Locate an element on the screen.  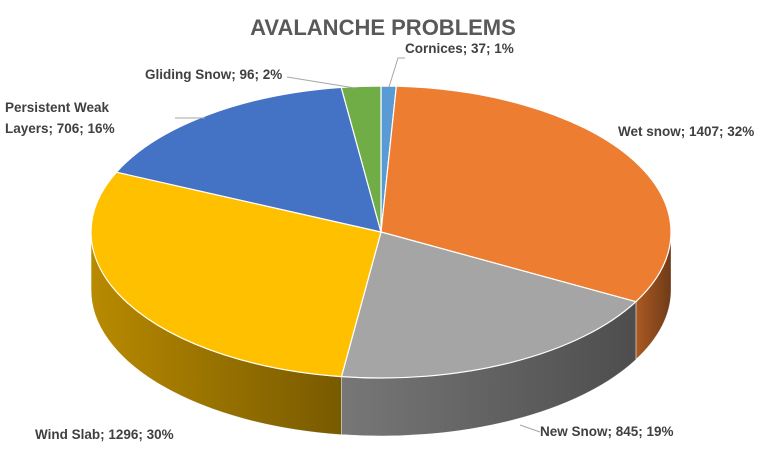
data-label: Wind Slab; 1296; 30% is located at coordinates (104, 434).